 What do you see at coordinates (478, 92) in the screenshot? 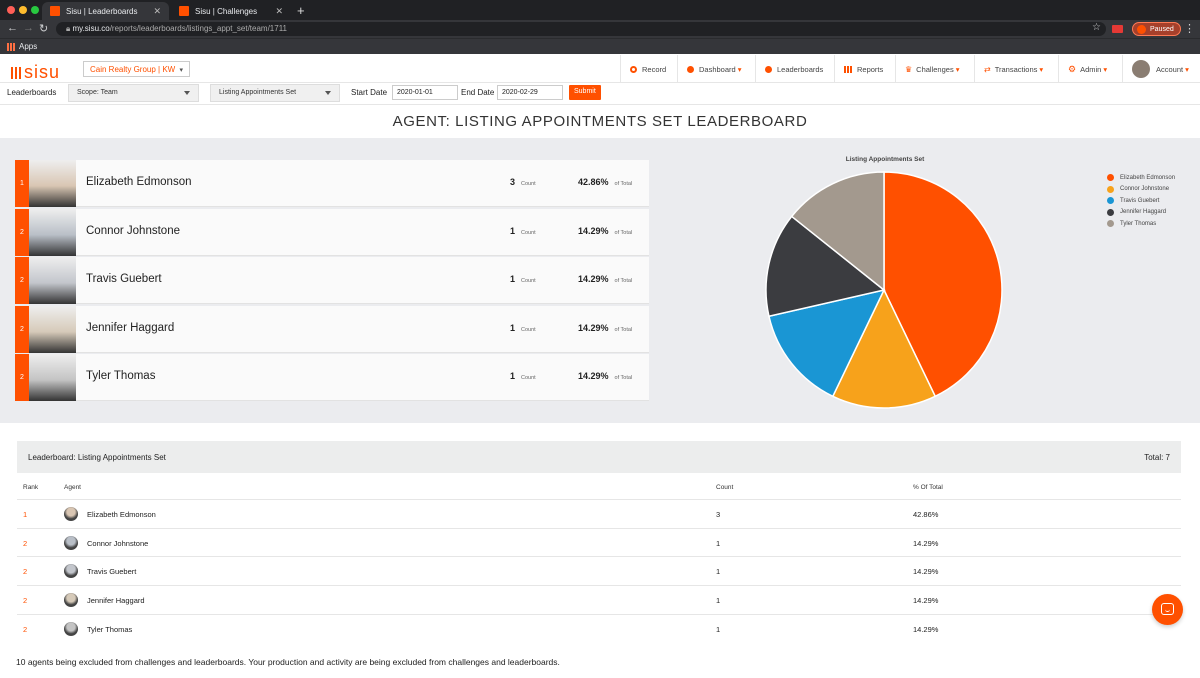
I see `end-date-label: End Date` at bounding box center [478, 92].